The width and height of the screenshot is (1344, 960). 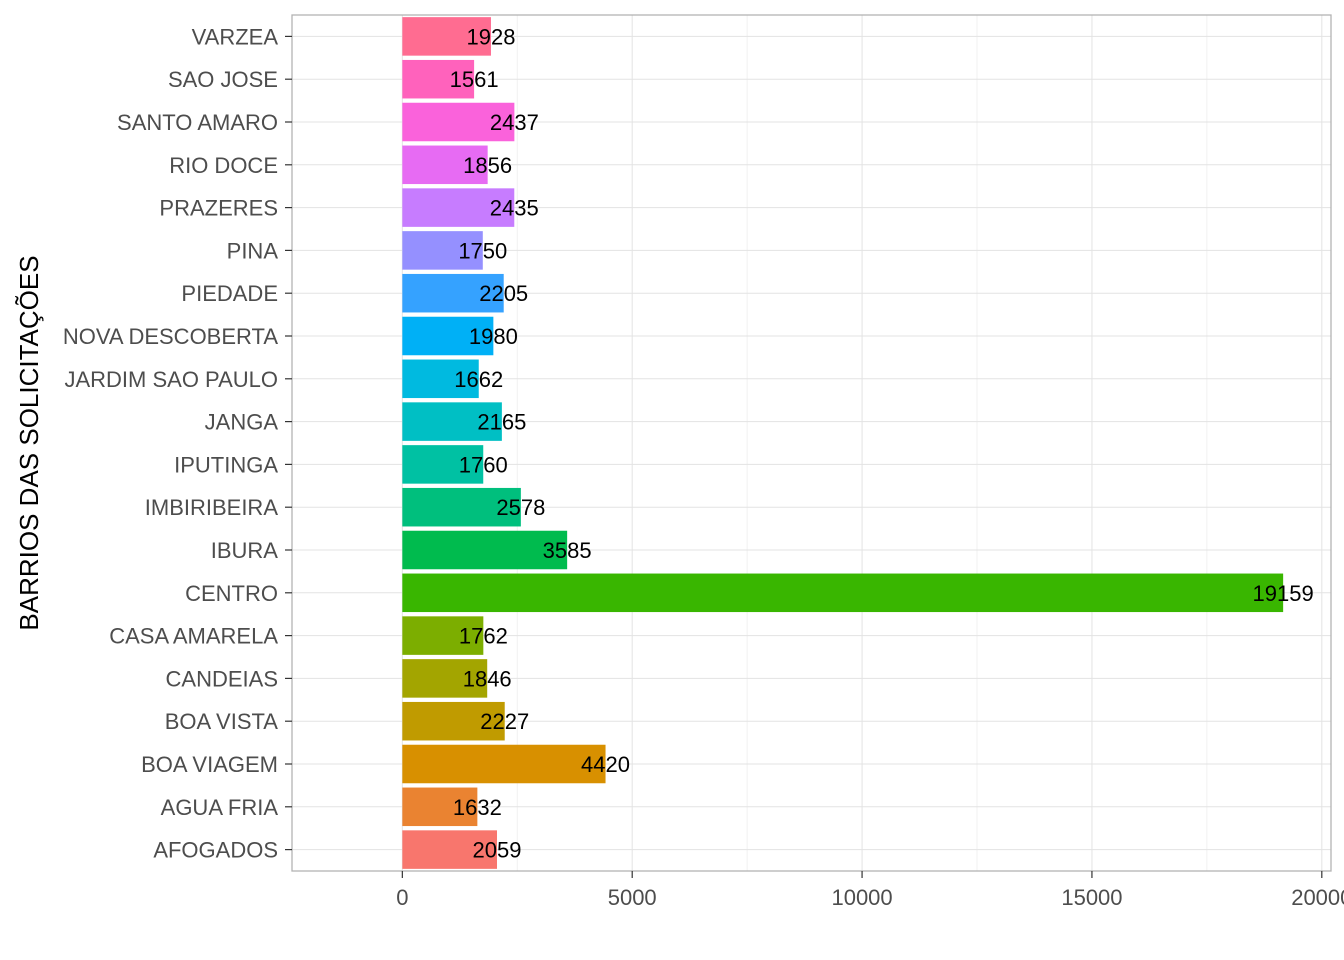 What do you see at coordinates (222, 721) in the screenshot?
I see `y-tick-label: BOA VISTA` at bounding box center [222, 721].